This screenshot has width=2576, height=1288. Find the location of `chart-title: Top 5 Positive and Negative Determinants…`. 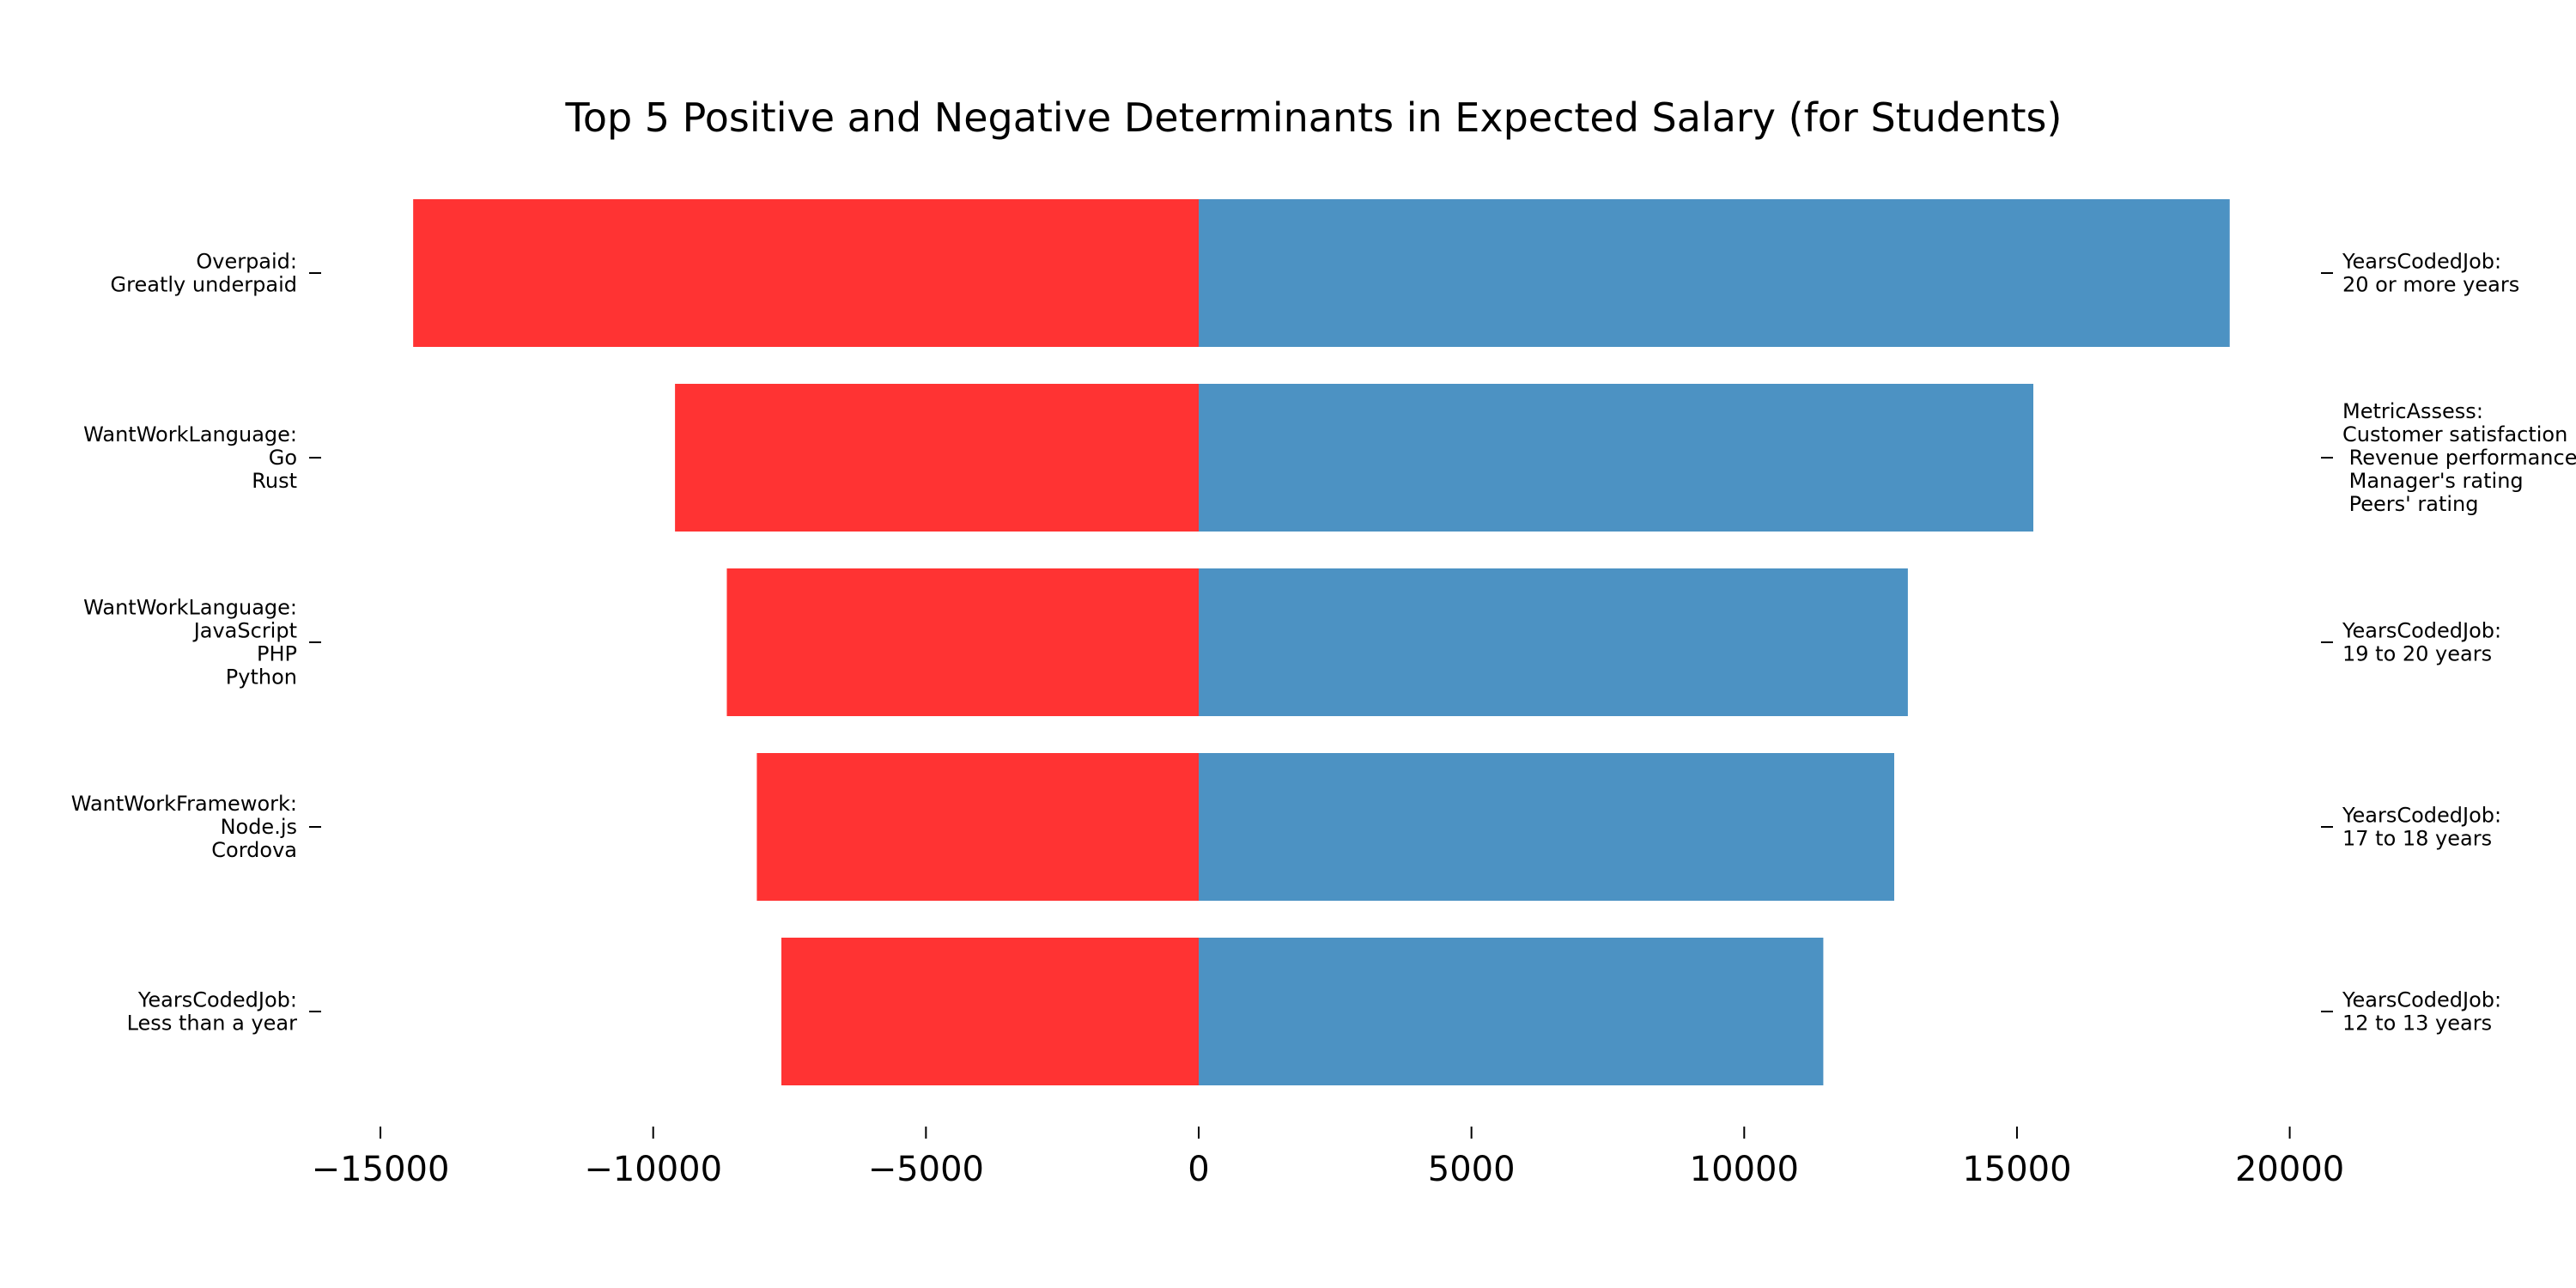

chart-title: Top 5 Positive and Negative Determinants… is located at coordinates (1314, 117).